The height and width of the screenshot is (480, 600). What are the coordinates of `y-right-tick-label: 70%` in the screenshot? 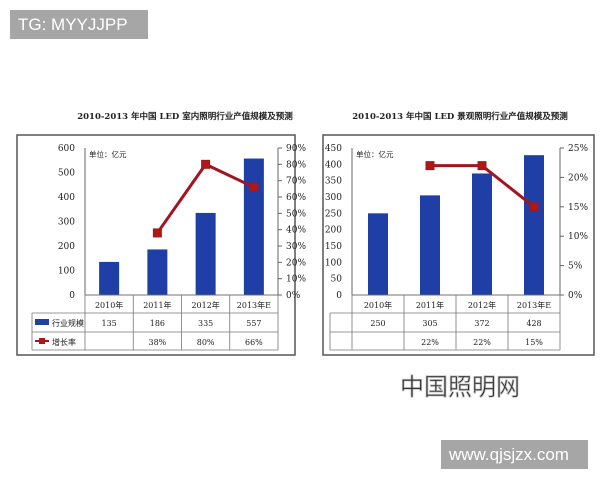 It's located at (296, 182).